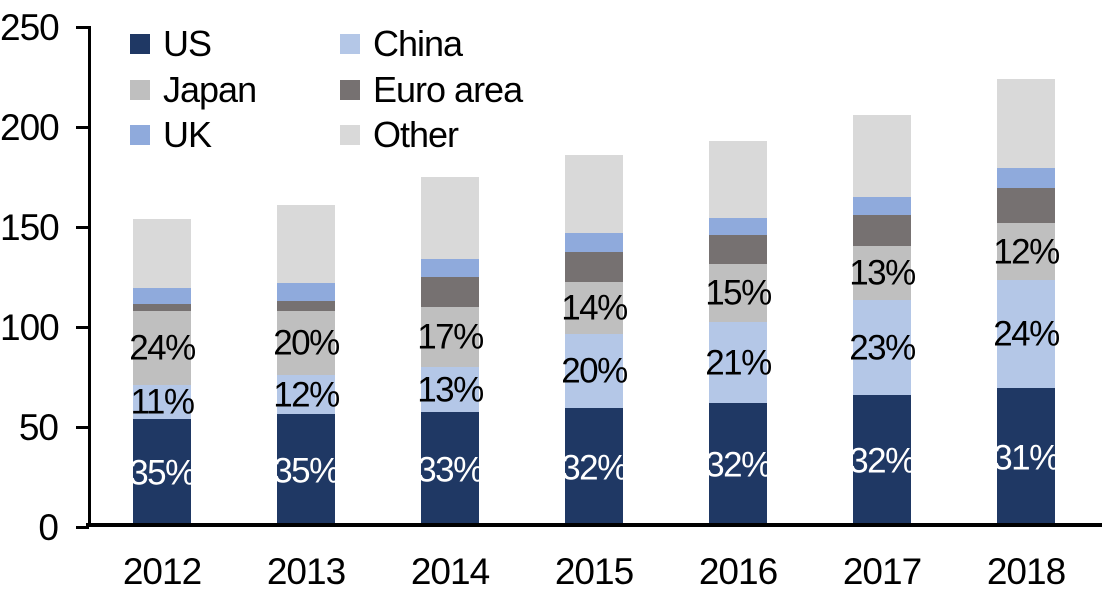 This screenshot has width=1102, height=598. What do you see at coordinates (306, 571) in the screenshot?
I see `x-axis-tick-label: 2013` at bounding box center [306, 571].